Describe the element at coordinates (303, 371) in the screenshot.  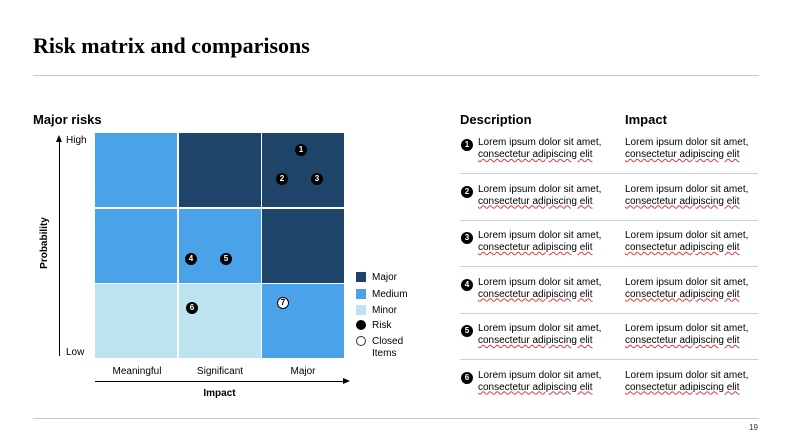
I see `x-tick-major: Major` at that location.